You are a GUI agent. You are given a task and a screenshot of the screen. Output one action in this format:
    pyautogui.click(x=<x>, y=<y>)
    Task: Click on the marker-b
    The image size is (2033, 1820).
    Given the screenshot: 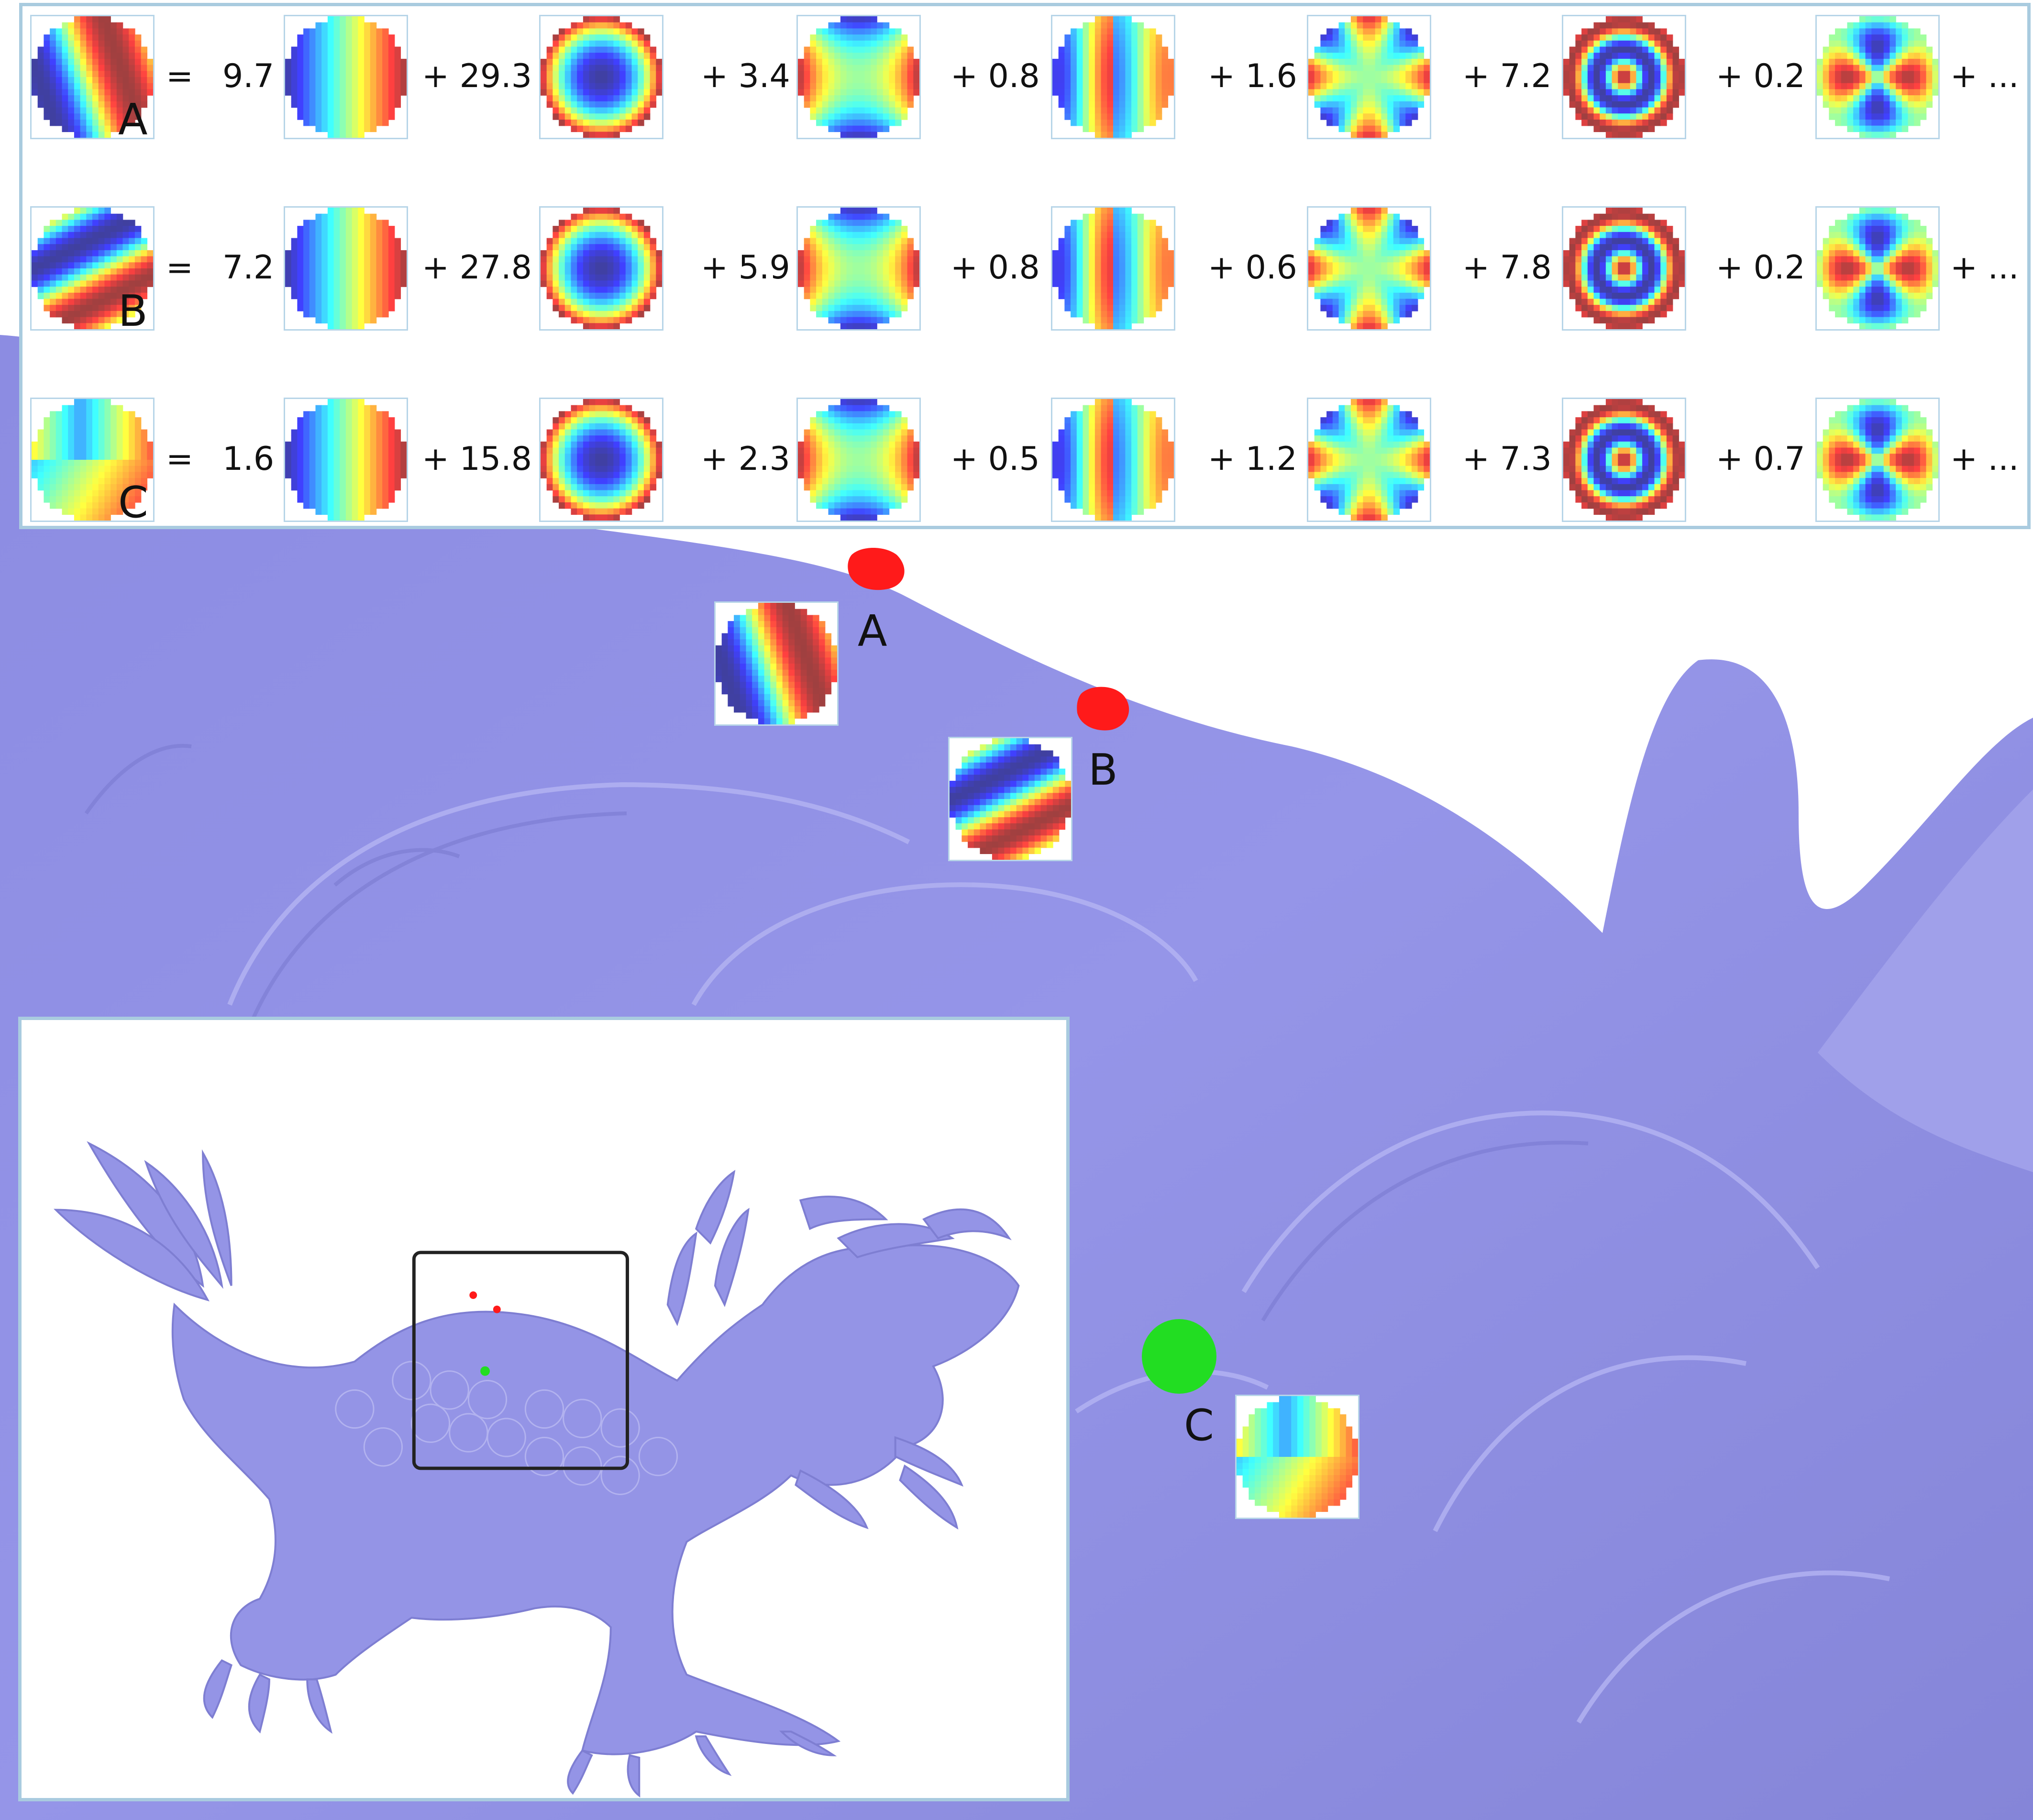 What is the action you would take?
    pyautogui.click(x=1103, y=709)
    